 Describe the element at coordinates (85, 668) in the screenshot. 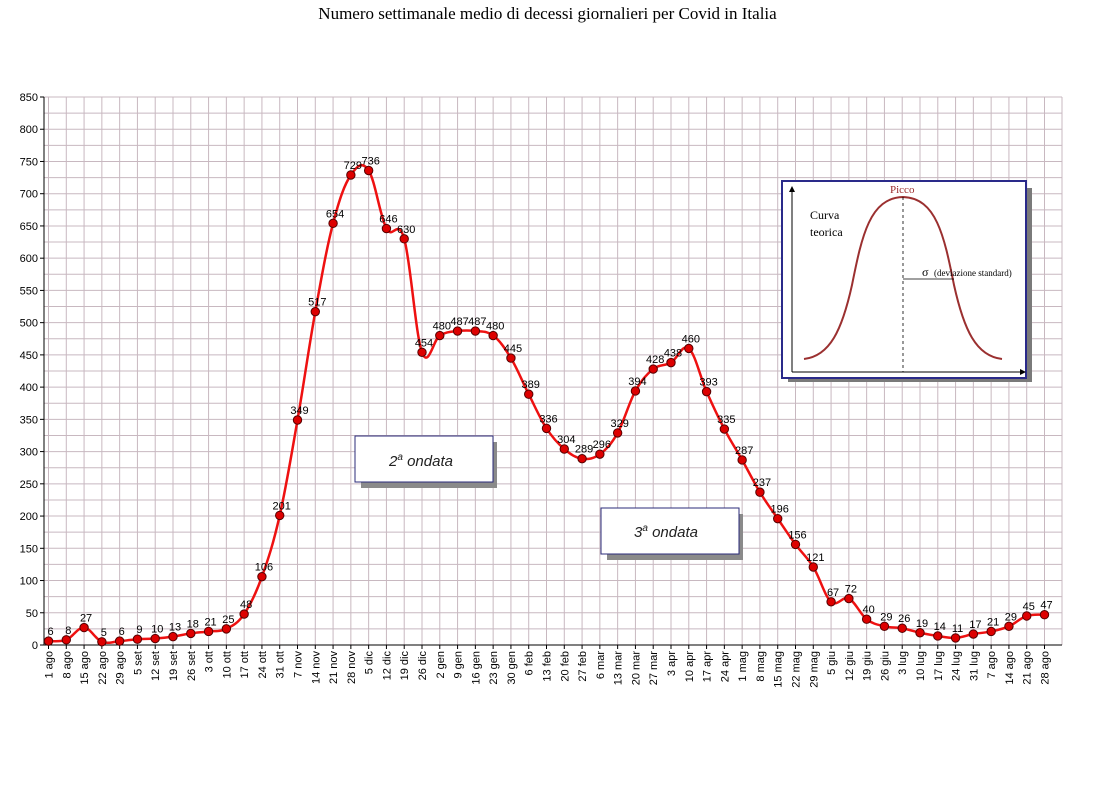

I see `x-tick-label: 15 ago` at that location.